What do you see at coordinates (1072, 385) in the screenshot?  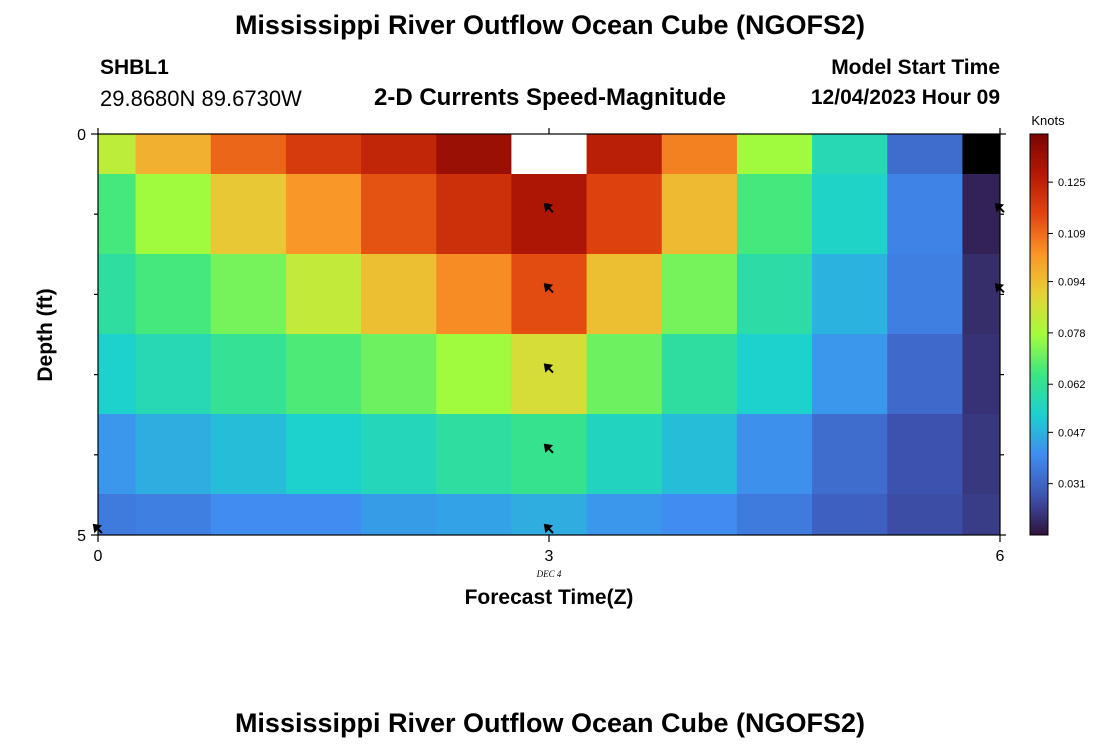 I see `colorbar-tick-label: 0.062` at bounding box center [1072, 385].